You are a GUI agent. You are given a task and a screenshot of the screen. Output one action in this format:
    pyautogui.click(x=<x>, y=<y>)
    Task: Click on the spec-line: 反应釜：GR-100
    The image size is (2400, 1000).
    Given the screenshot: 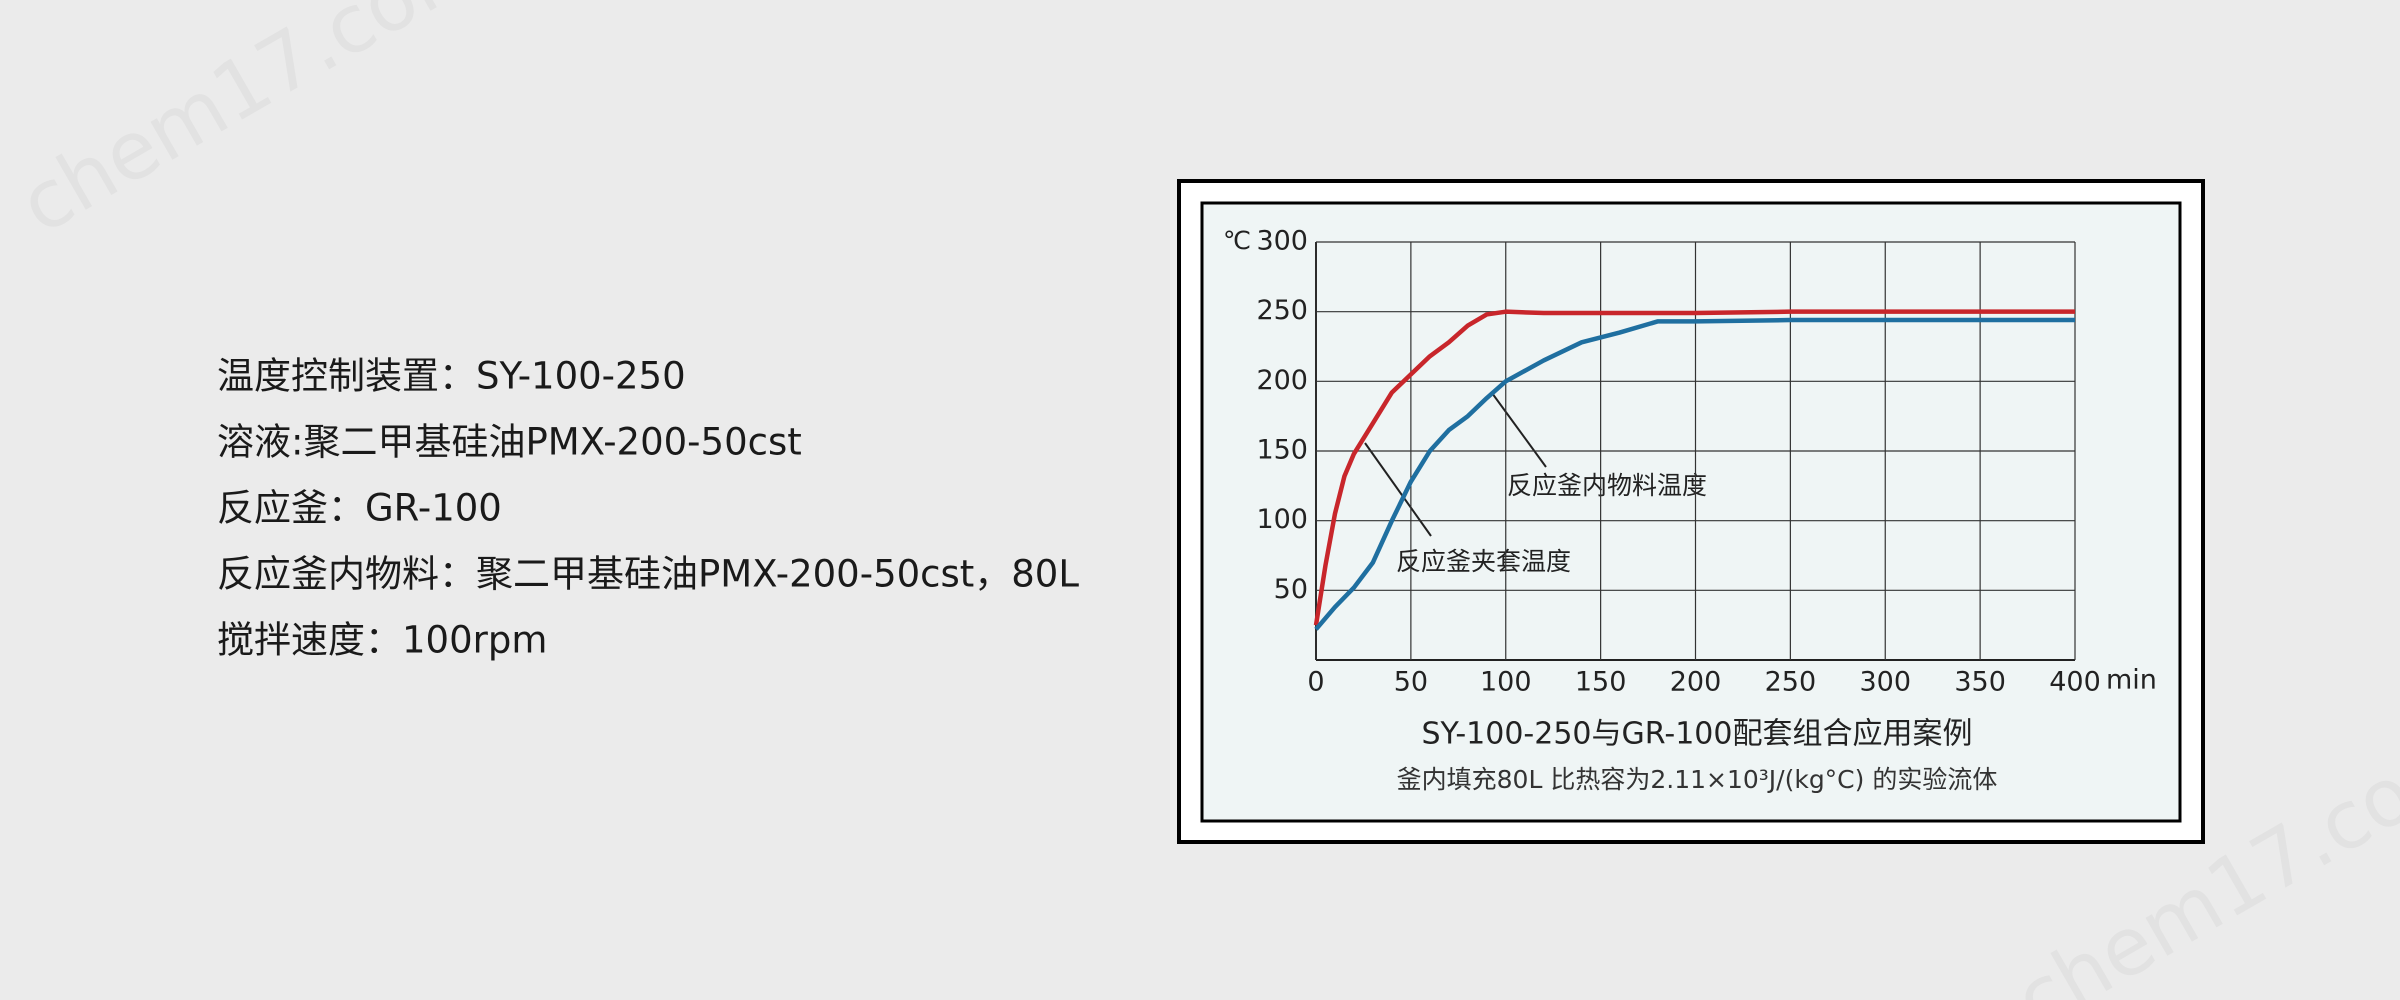 What is the action you would take?
    pyautogui.click(x=359, y=508)
    